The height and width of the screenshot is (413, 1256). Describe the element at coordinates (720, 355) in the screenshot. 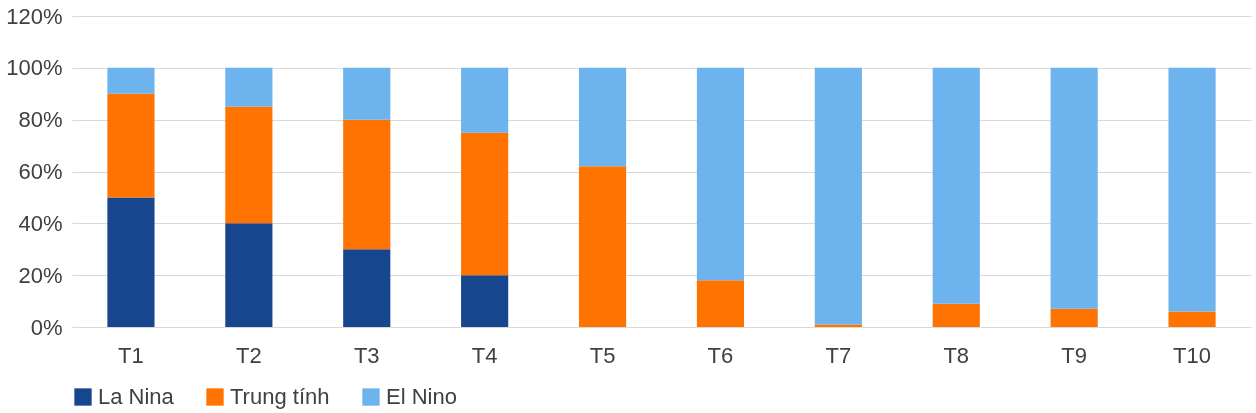

I see `x-tick-label: T6` at that location.